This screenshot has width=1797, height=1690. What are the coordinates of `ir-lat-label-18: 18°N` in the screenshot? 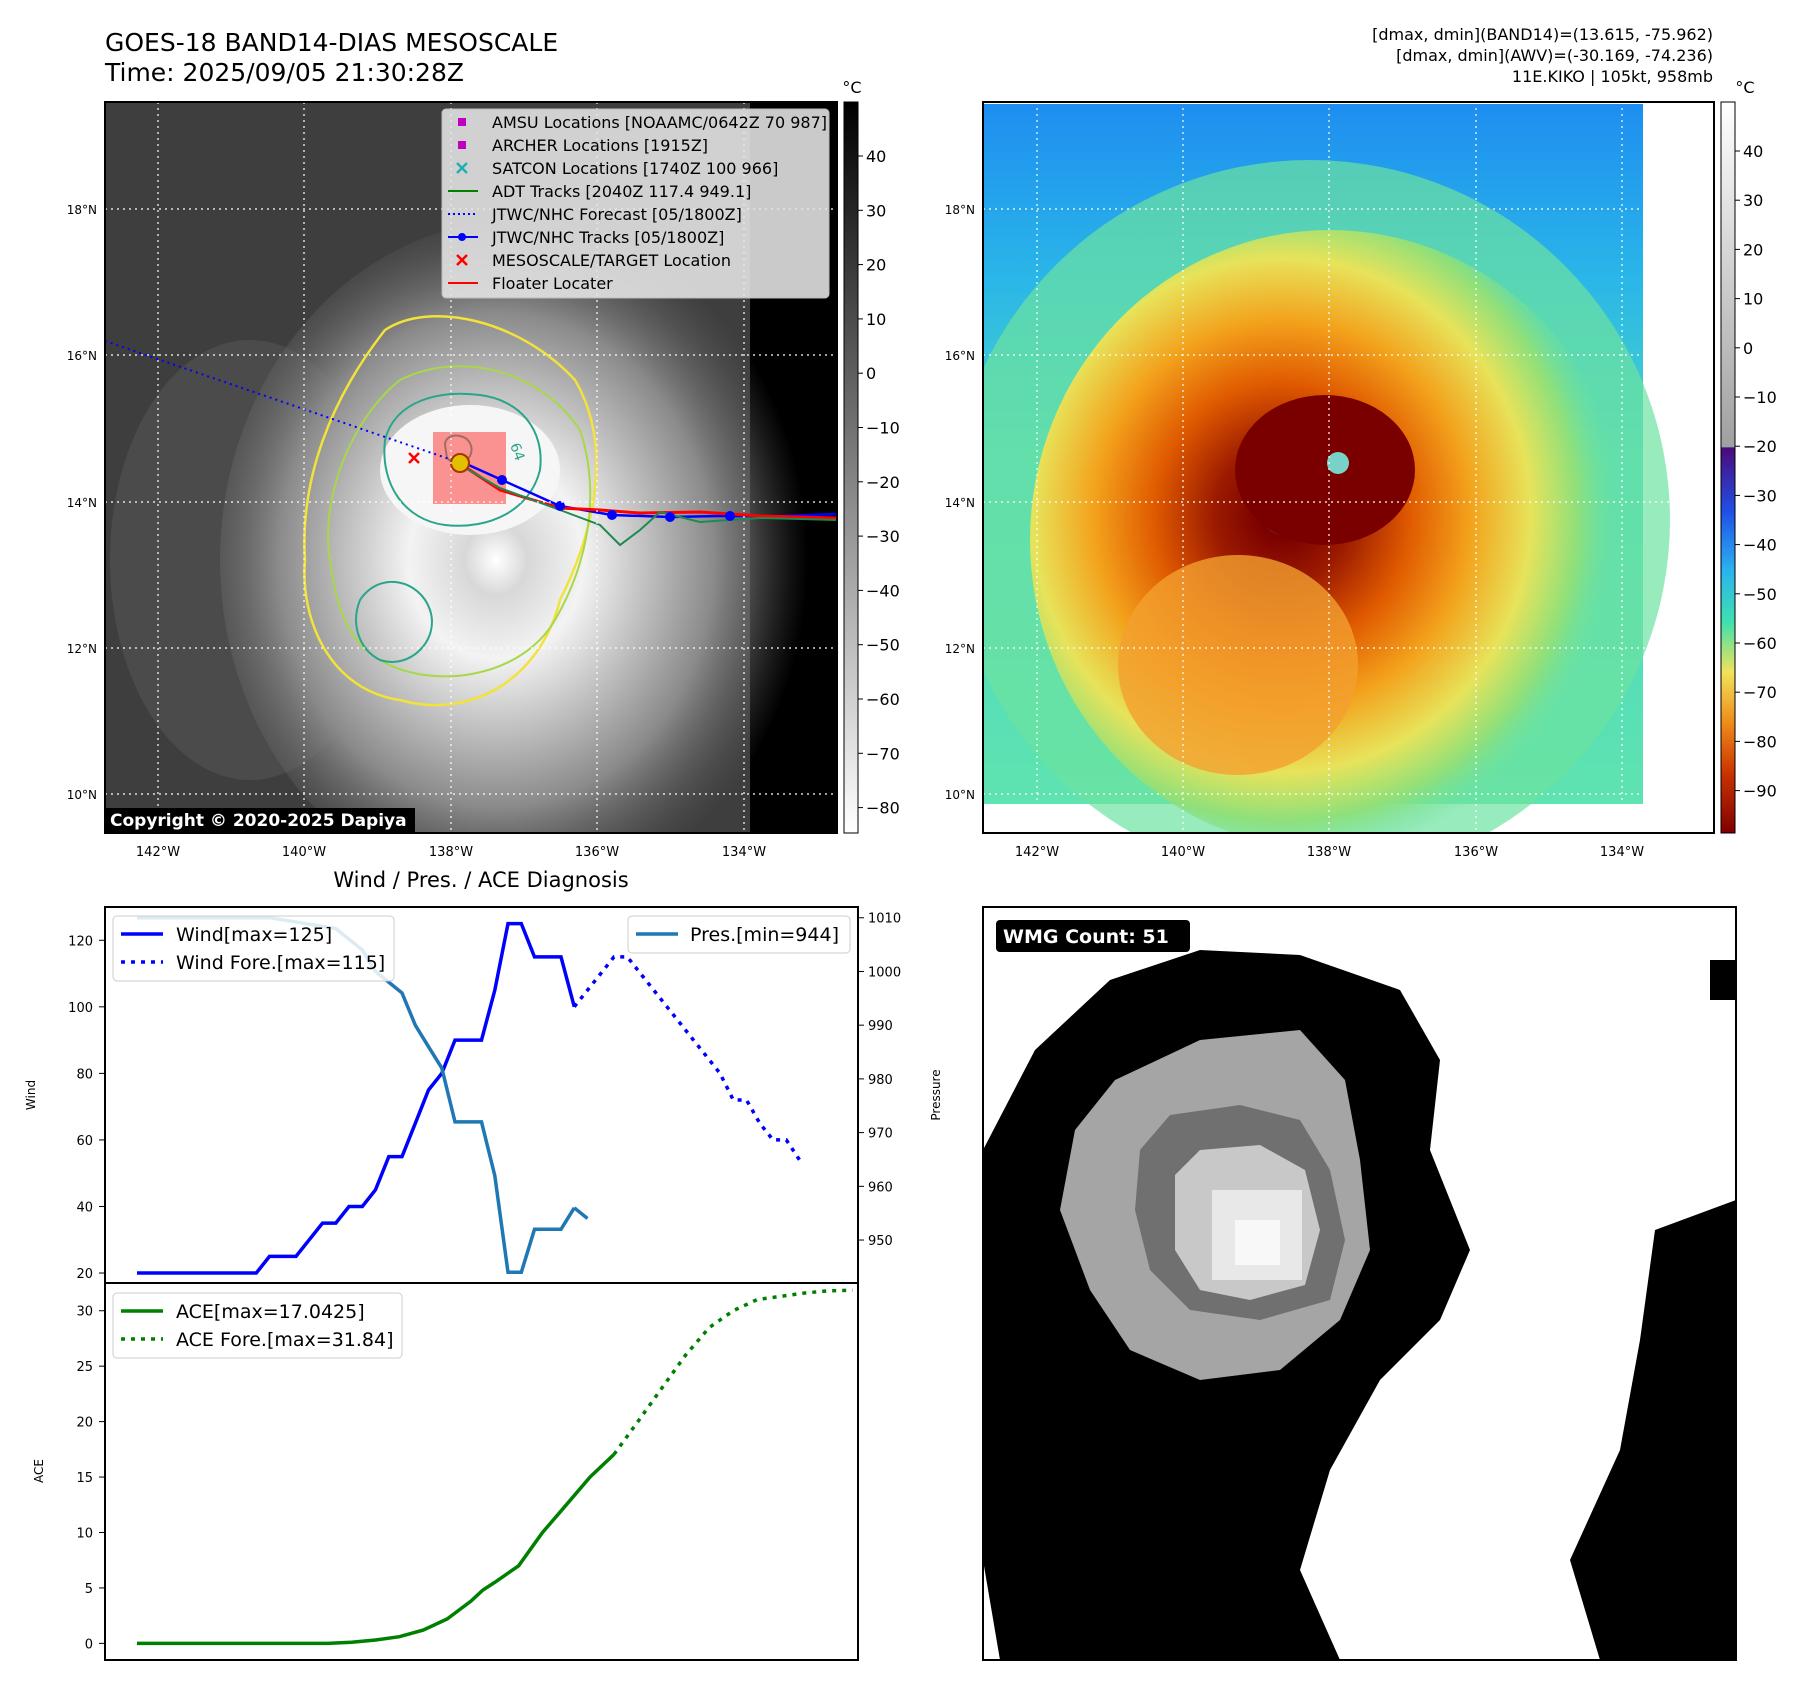 It's located at (82, 210).